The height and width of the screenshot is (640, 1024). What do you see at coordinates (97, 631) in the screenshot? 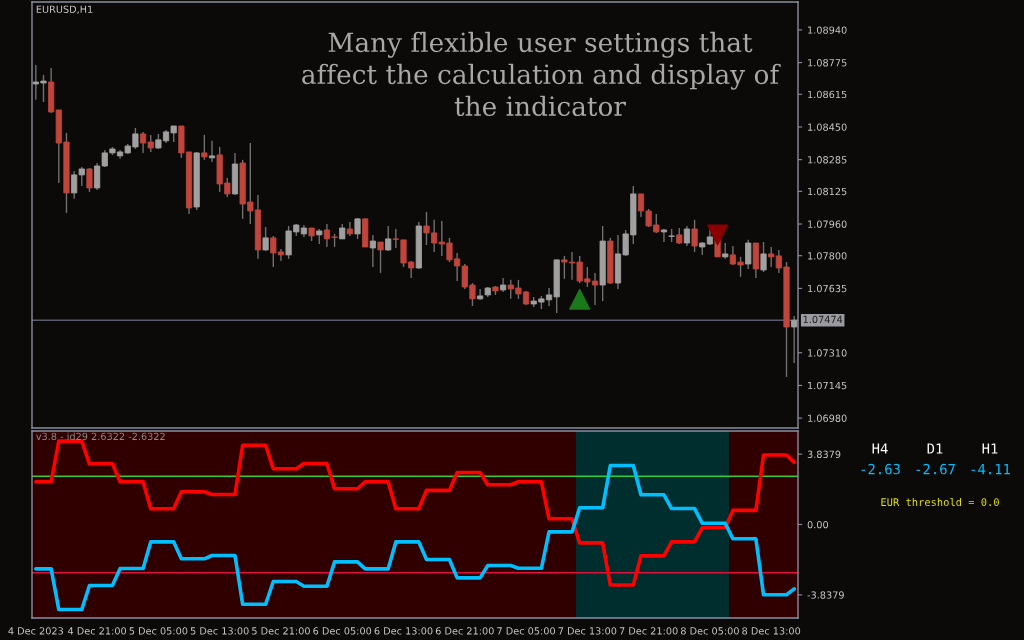
I see `x-tick-label: 4 Dec 21:00` at bounding box center [97, 631].